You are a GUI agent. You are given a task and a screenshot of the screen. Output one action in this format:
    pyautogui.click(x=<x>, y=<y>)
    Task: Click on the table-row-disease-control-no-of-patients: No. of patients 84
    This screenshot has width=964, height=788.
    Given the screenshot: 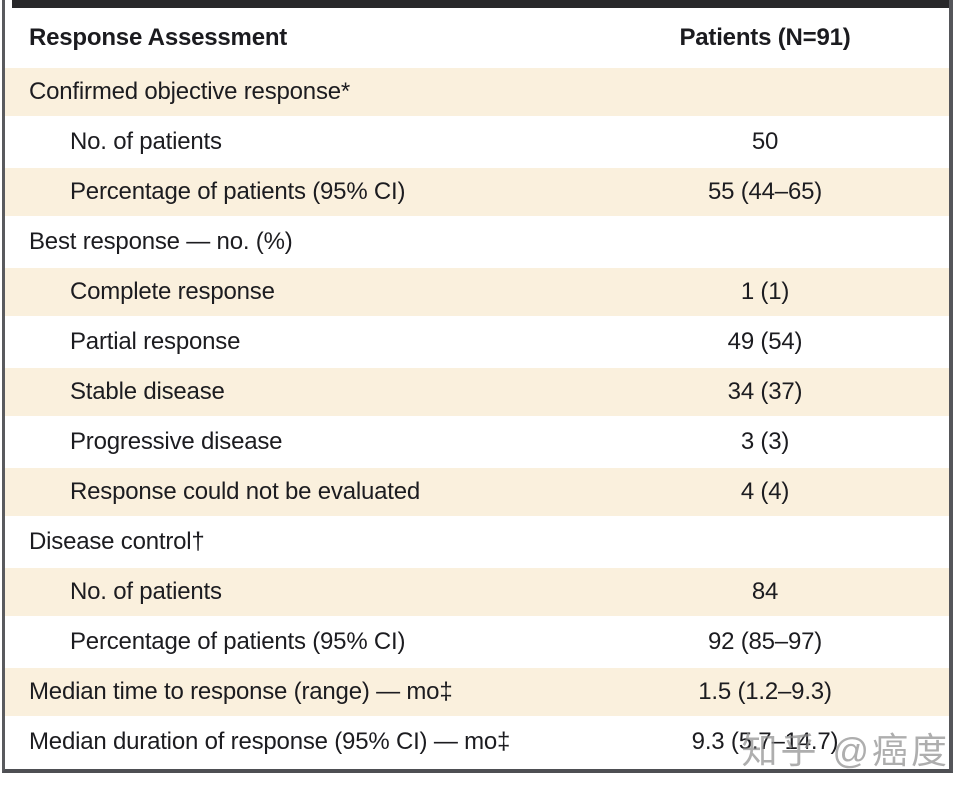 What is the action you would take?
    pyautogui.click(x=477, y=593)
    